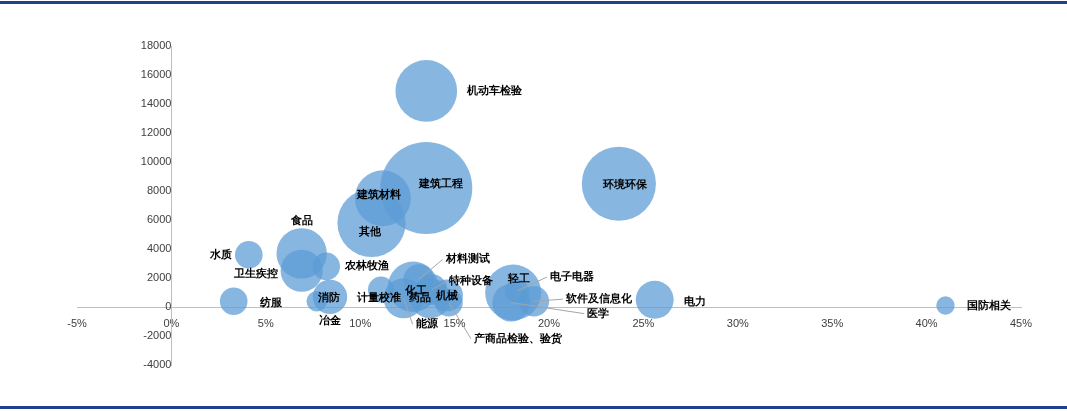 The width and height of the screenshot is (1067, 411). What do you see at coordinates (156, 45) in the screenshot?
I see `y-tick-label: 18000` at bounding box center [156, 45].